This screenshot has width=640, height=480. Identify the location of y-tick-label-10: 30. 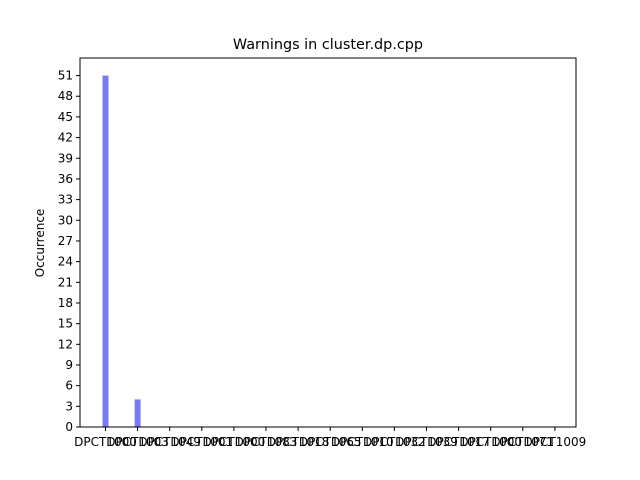
(65, 220).